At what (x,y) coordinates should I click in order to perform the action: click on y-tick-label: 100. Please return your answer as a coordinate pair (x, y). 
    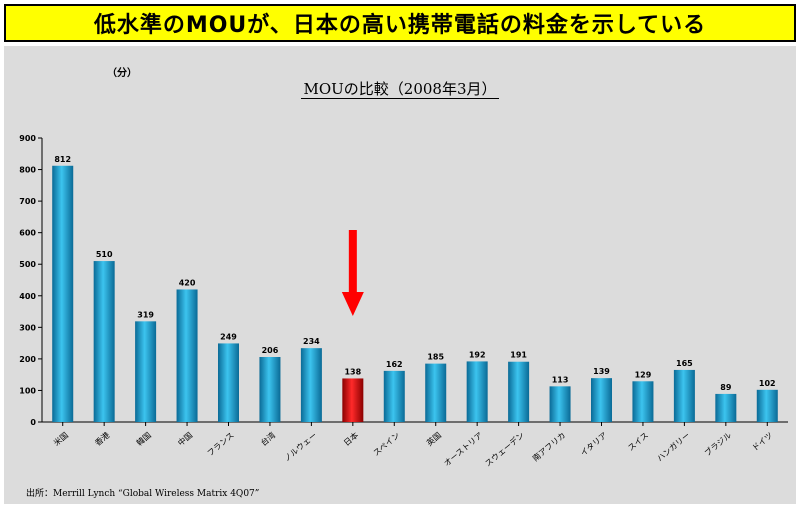
    Looking at the image, I should click on (27, 390).